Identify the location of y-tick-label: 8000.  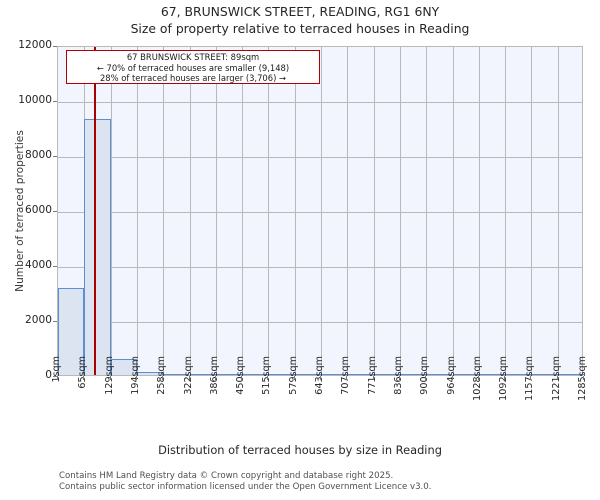
(38, 155).